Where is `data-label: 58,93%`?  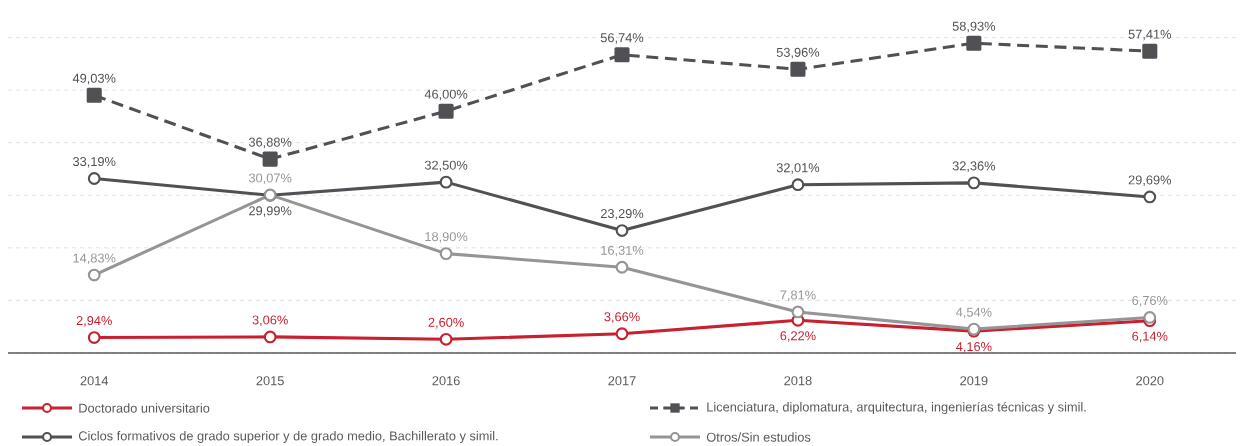
data-label: 58,93% is located at coordinates (974, 27).